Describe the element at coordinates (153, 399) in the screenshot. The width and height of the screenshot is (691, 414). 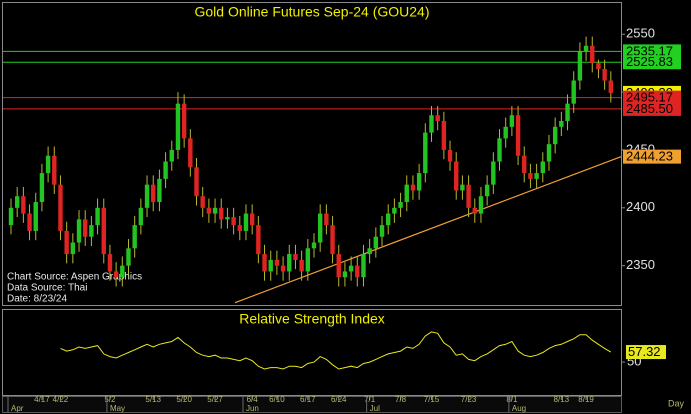
I see `x-tick-label: 5/13` at that location.